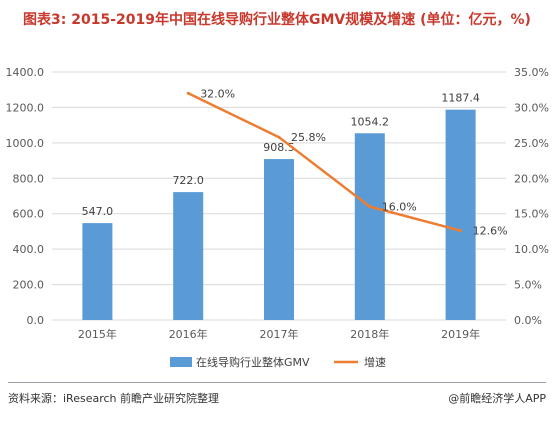 This screenshot has height=421, width=554. I want to click on right-axis-tick-label: 5.0%, so click(528, 285).